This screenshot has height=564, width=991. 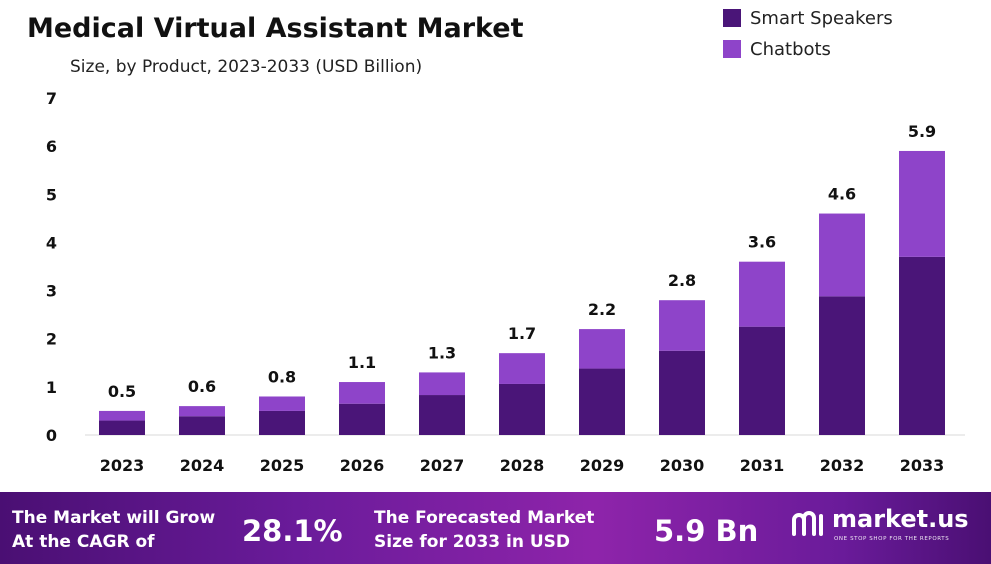 What do you see at coordinates (51, 146) in the screenshot?
I see `y-tick-label: 6` at bounding box center [51, 146].